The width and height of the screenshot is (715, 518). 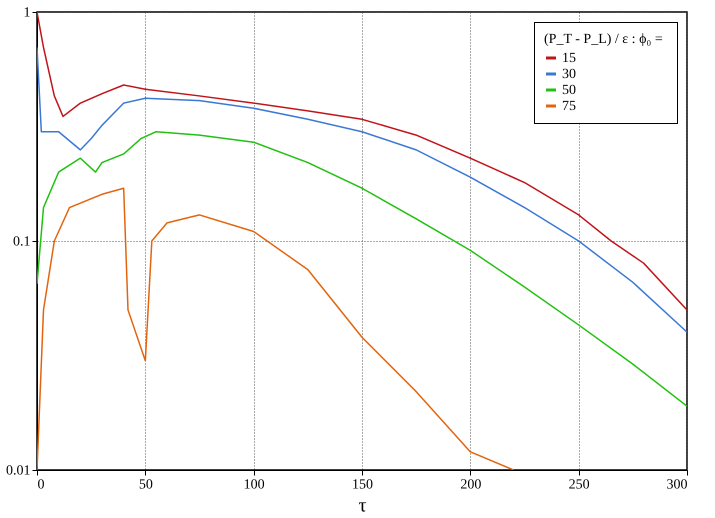 I want to click on legend-label: 50, so click(x=569, y=90).